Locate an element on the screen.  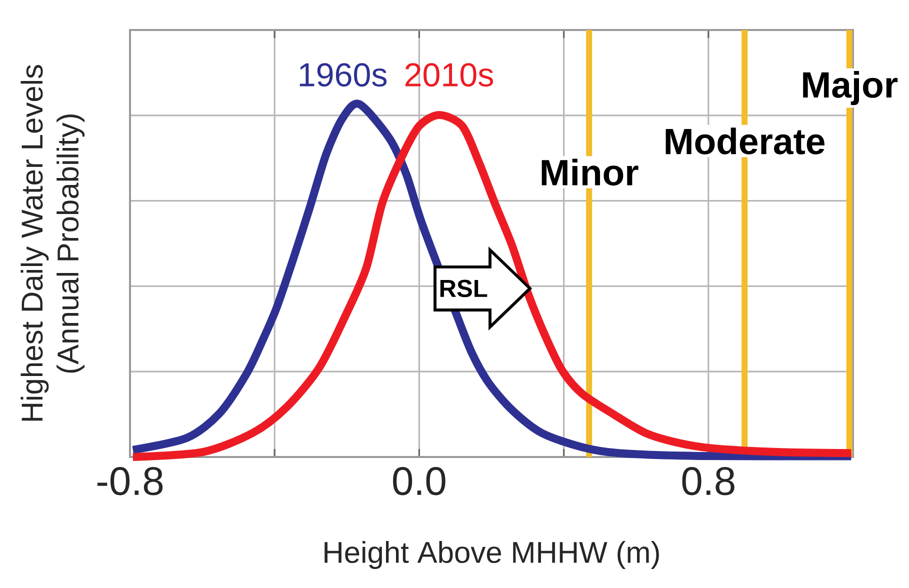
y-axis-title: Highest Daily Water Levels (Annual Probability) is located at coordinates (52, 243).